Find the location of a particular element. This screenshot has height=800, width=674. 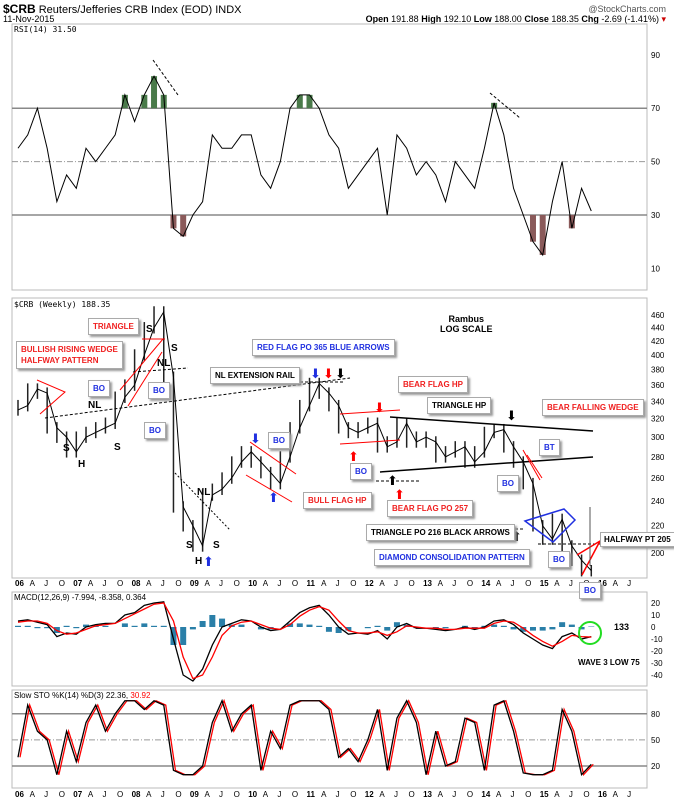

y-tick-label: 380 is located at coordinates (658, 370).